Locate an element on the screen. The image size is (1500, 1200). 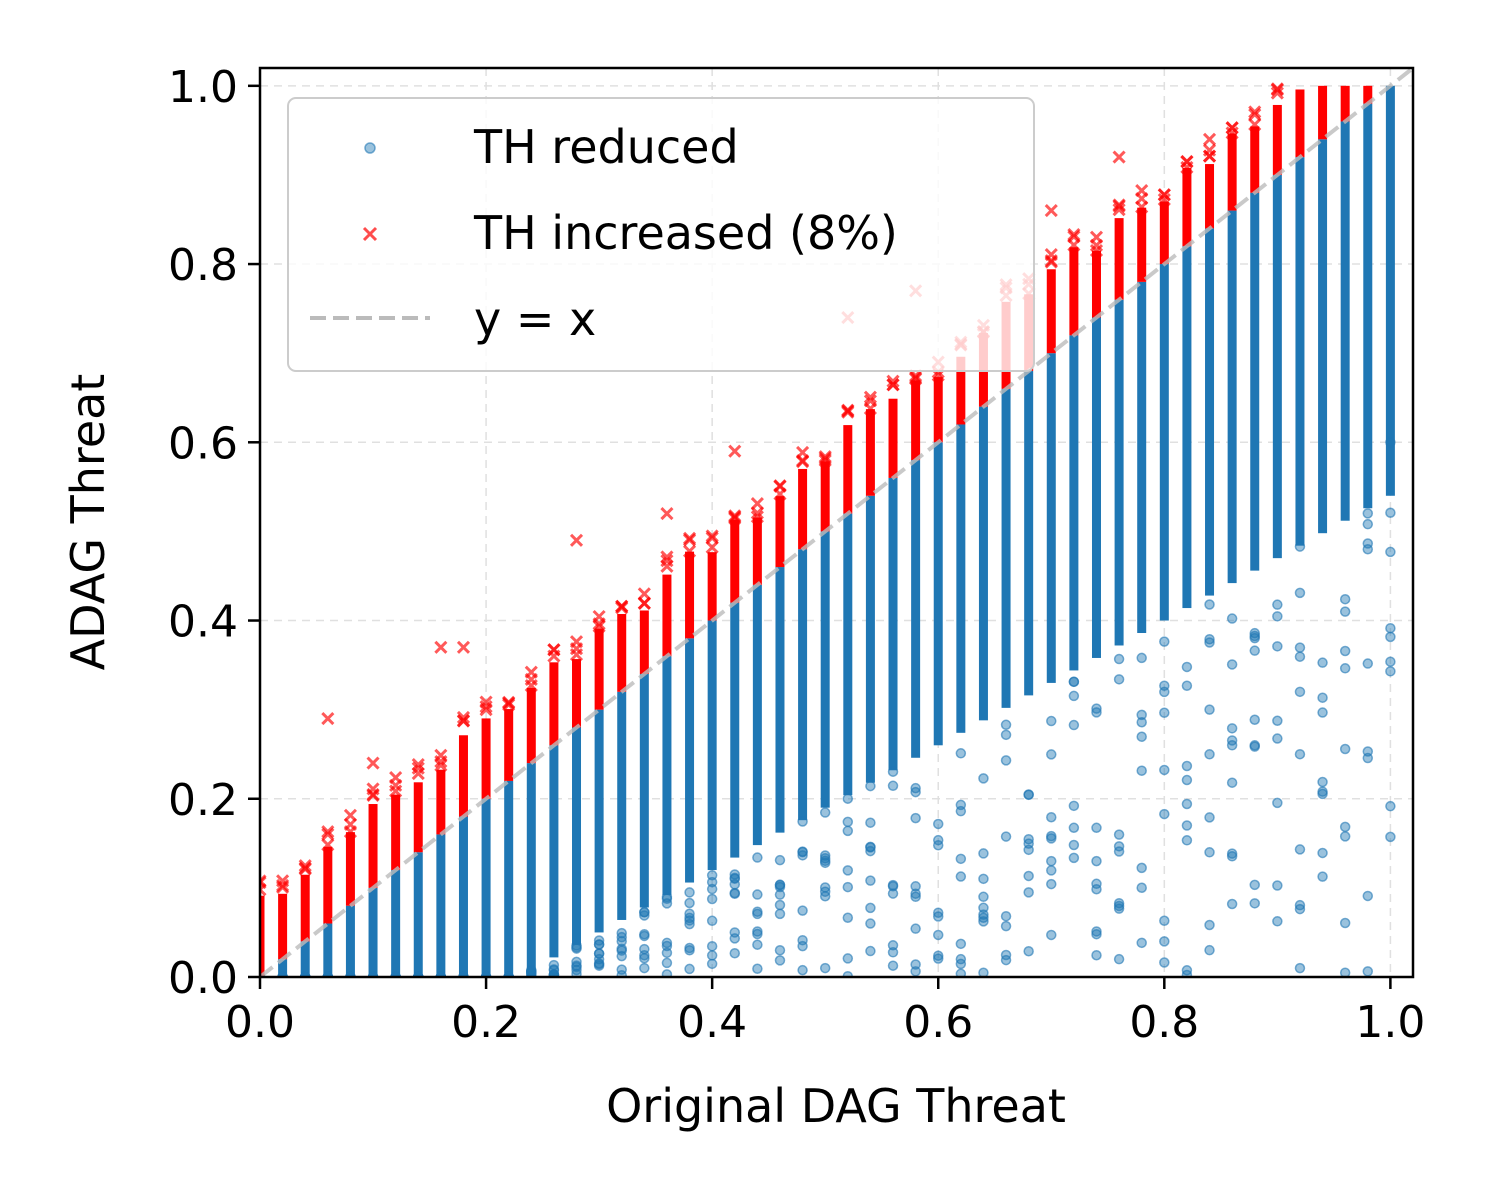
legend-marker-reduced is located at coordinates (370, 148).